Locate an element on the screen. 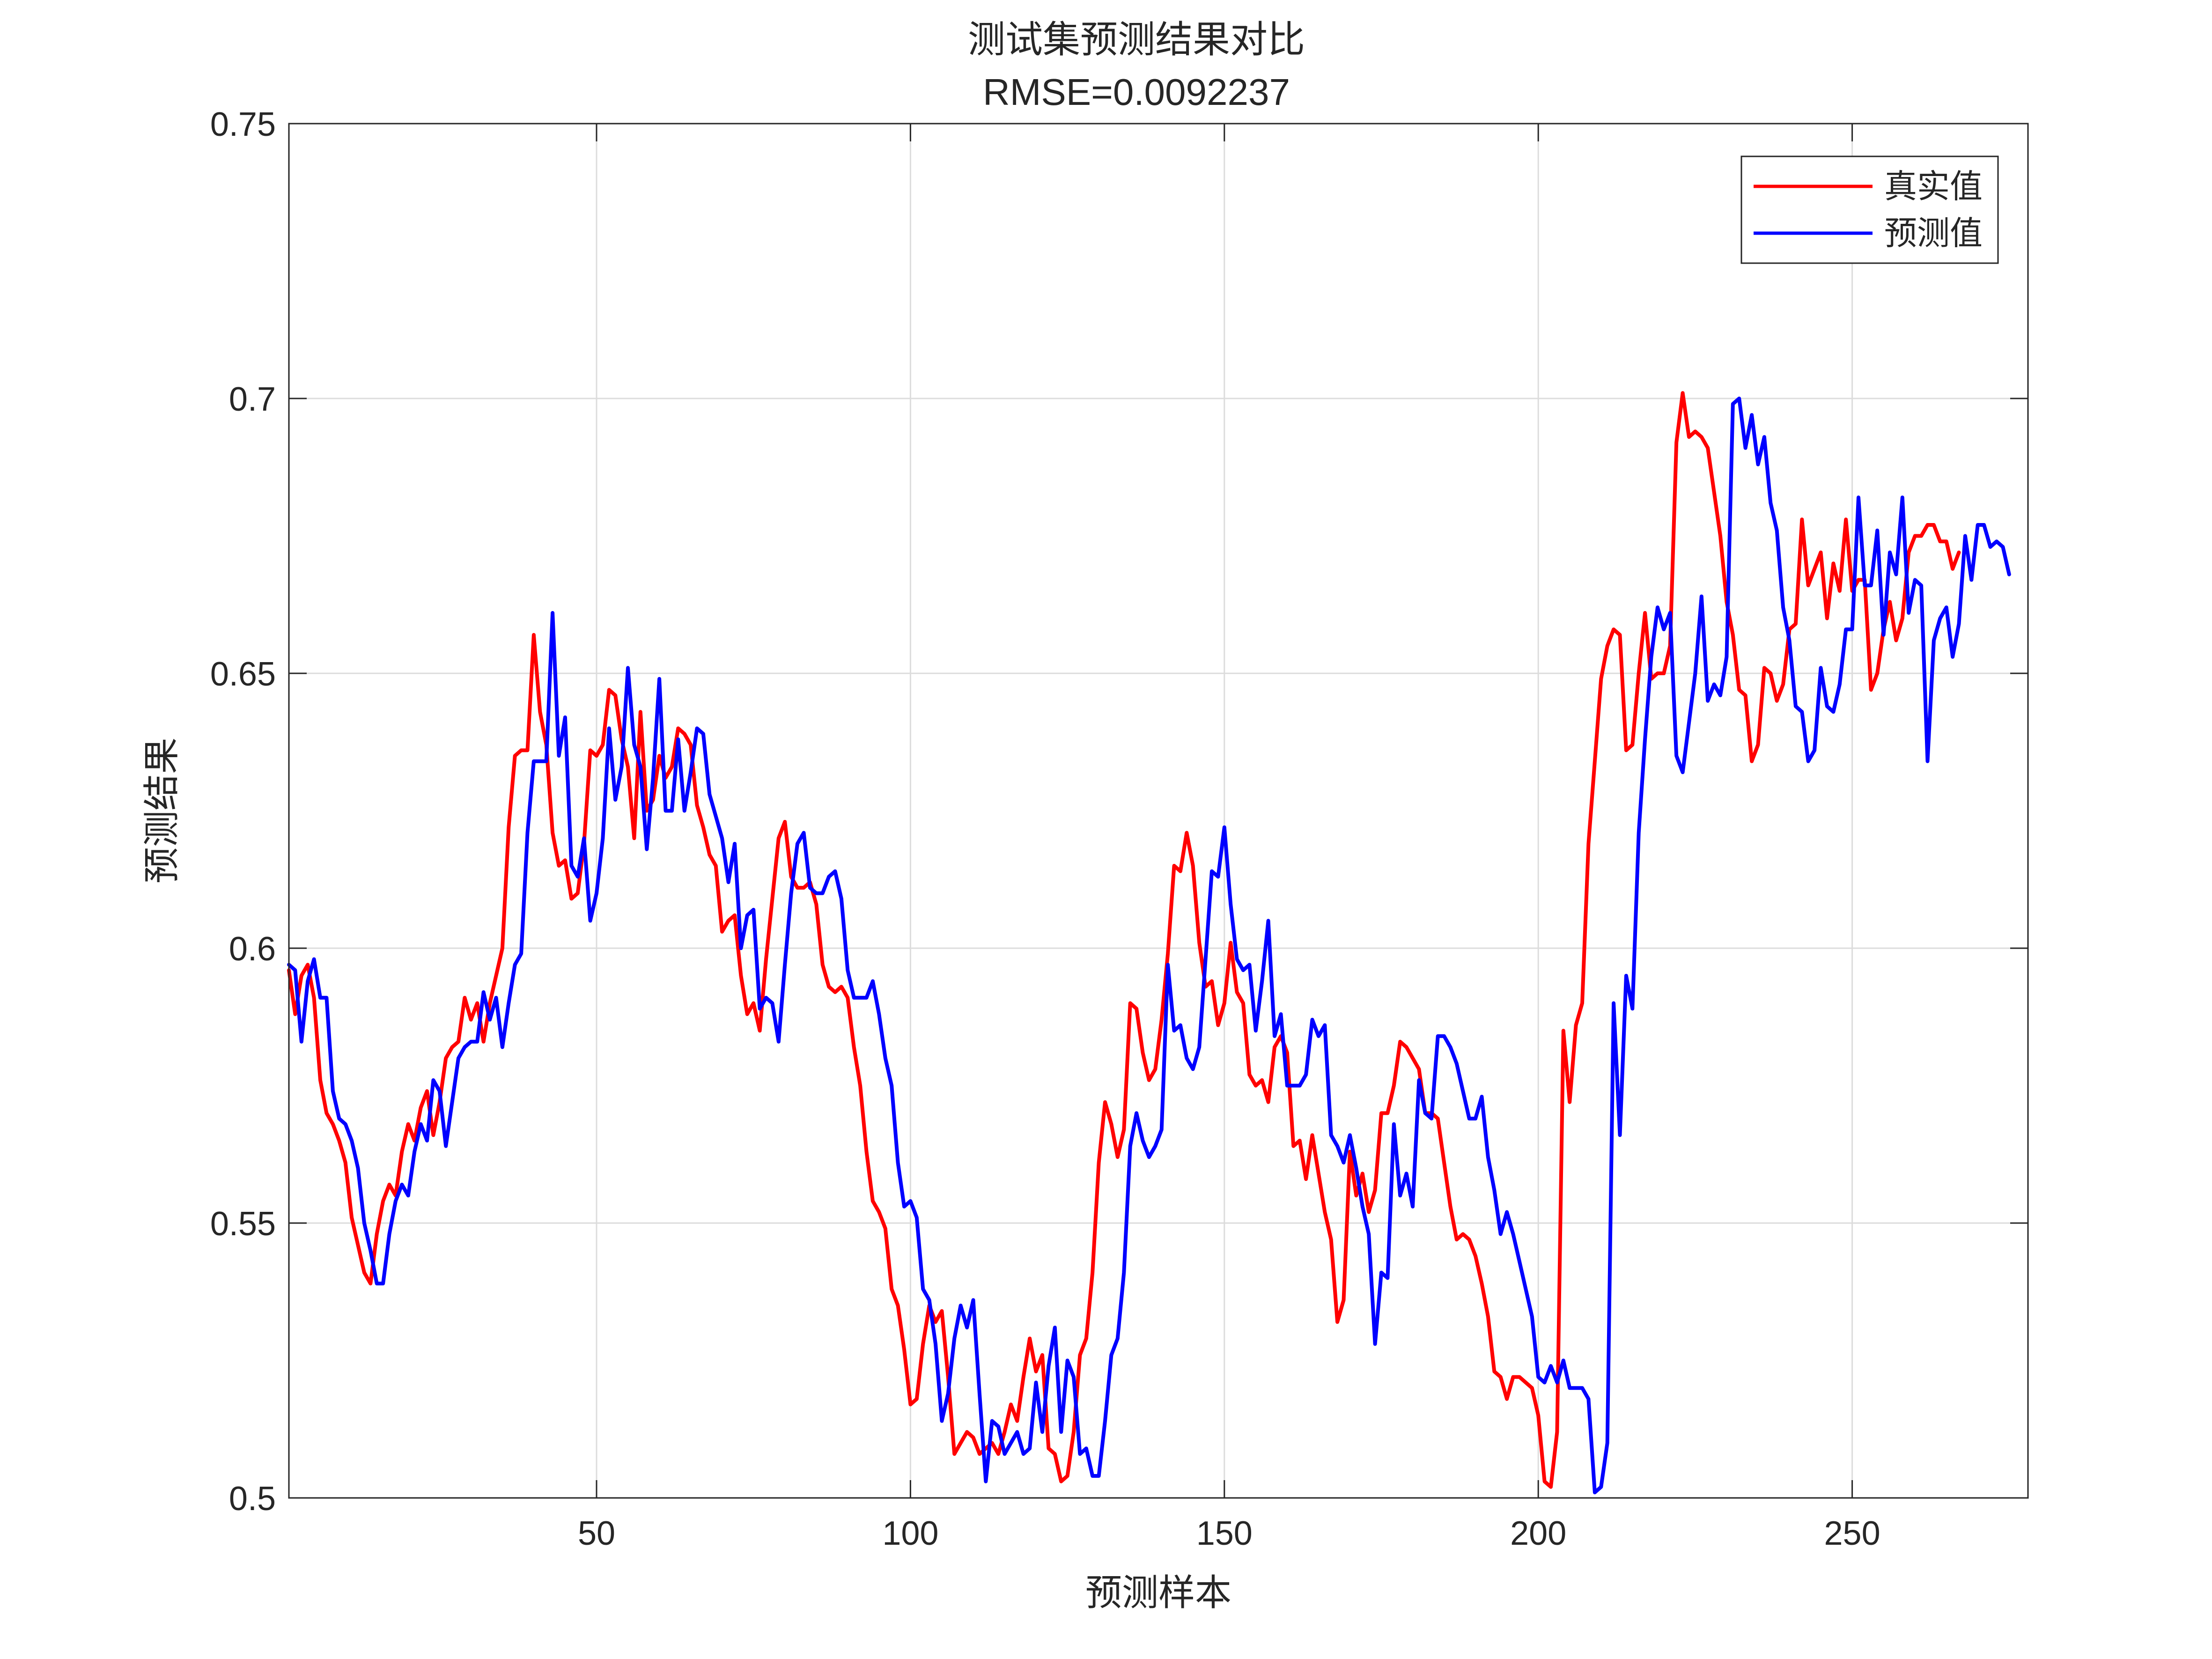 The height and width of the screenshot is (1659, 2212). legend-box is located at coordinates (1869, 209).